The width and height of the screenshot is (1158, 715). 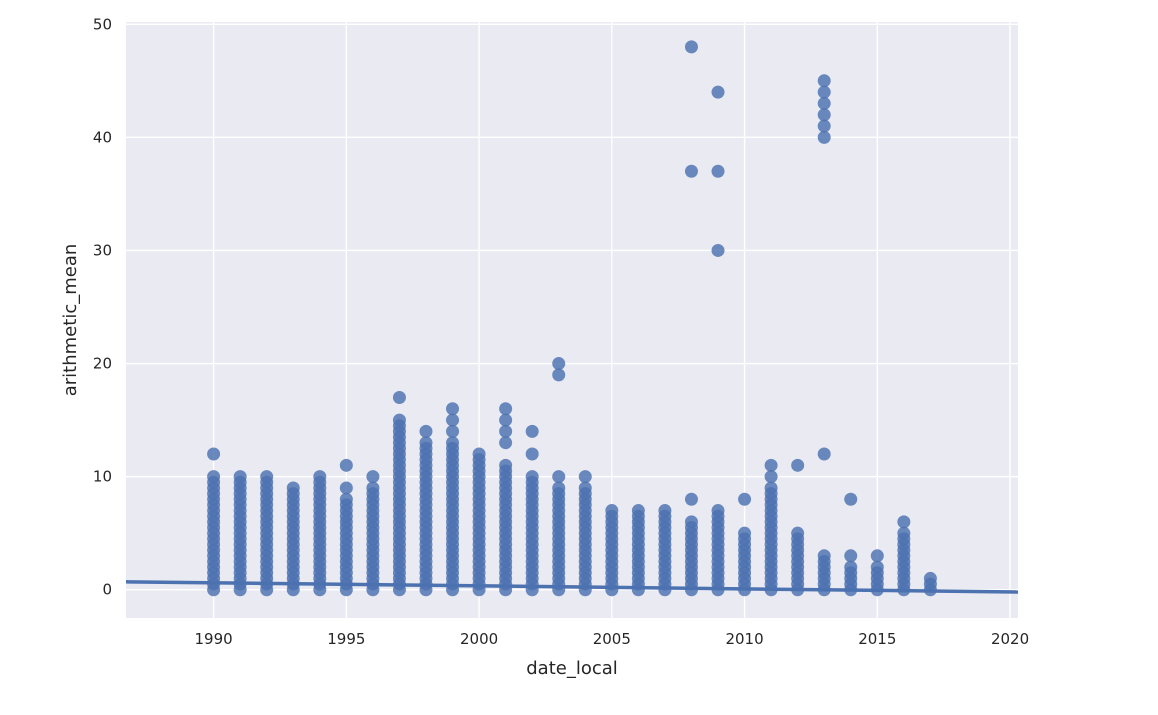 What do you see at coordinates (612, 639) in the screenshot?
I see `x-tick-label: 2005` at bounding box center [612, 639].